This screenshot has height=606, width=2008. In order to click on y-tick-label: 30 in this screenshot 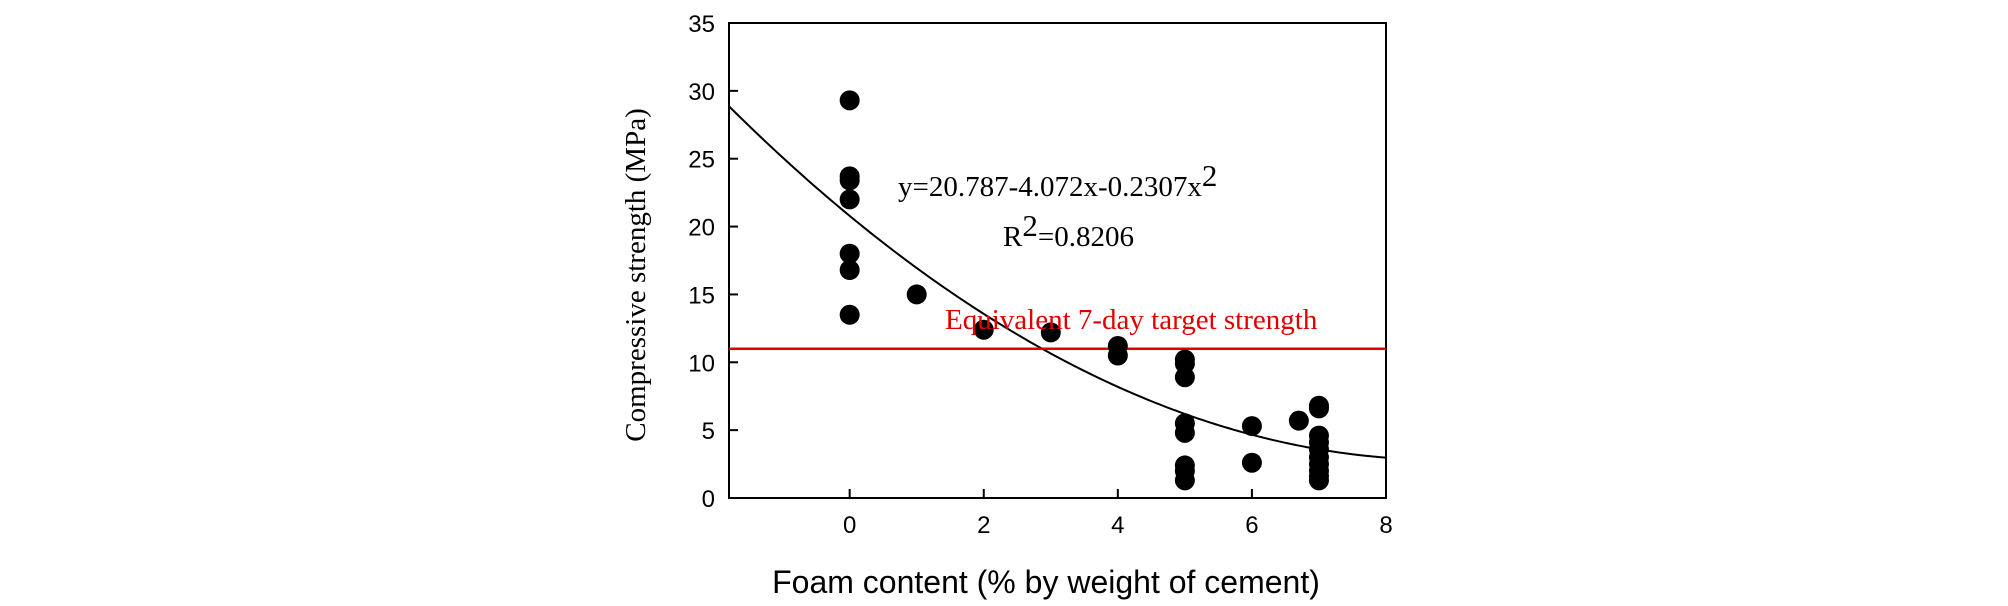, I will do `click(701, 92)`.